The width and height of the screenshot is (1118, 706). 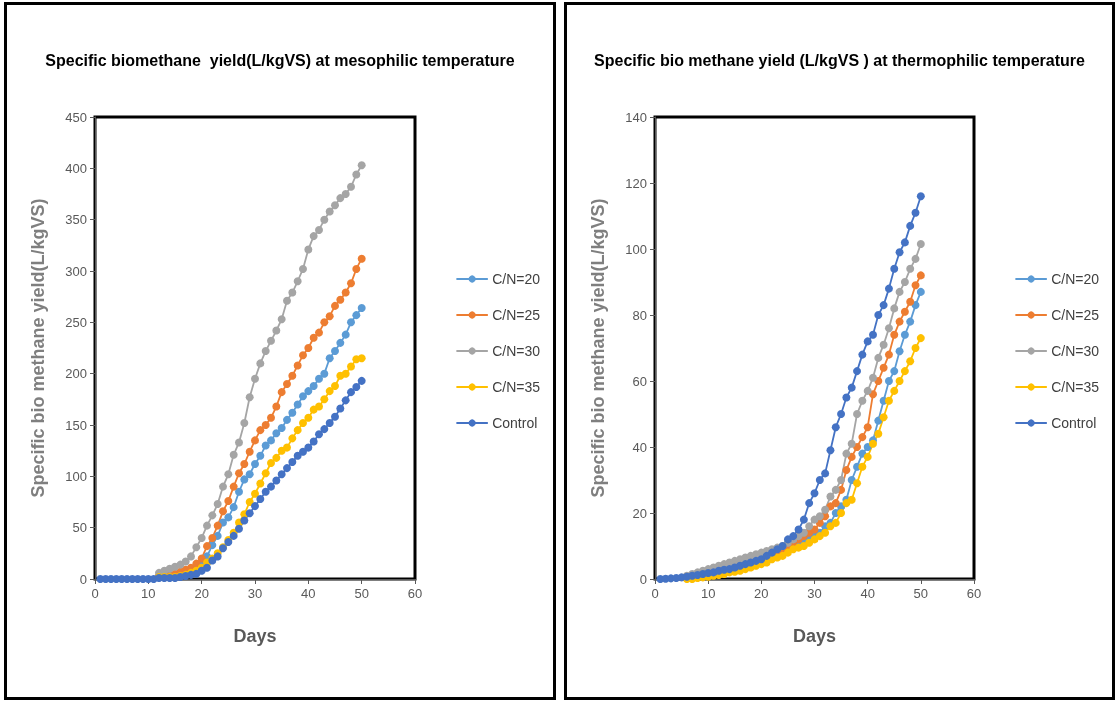 What do you see at coordinates (867, 593) in the screenshot?
I see `x-tick-label: 40` at bounding box center [867, 593].